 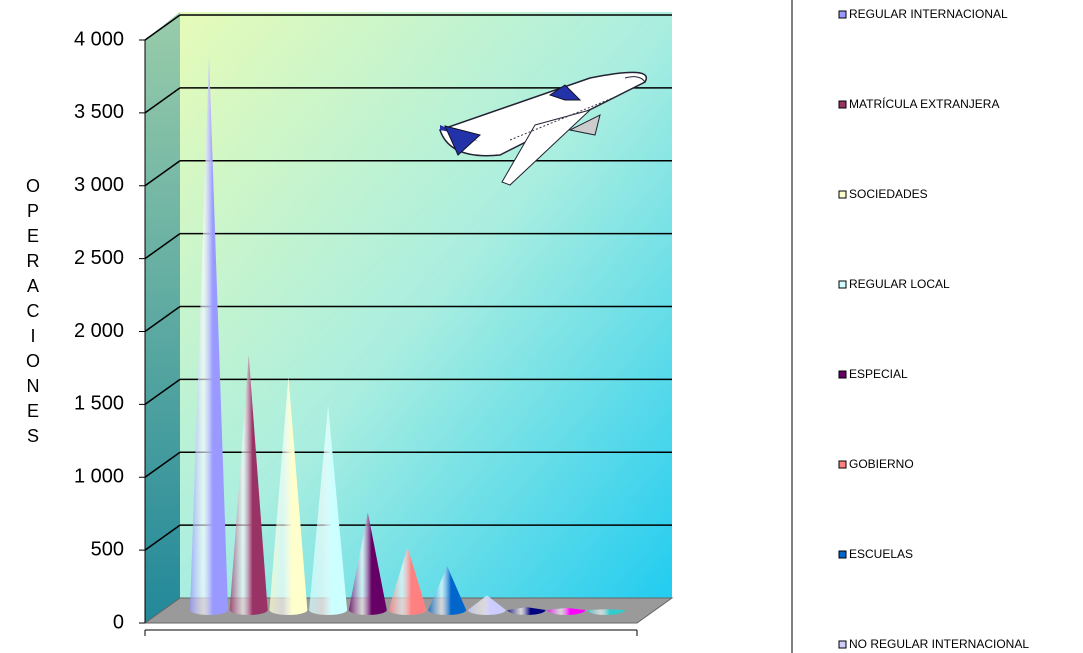 What do you see at coordinates (99, 404) in the screenshot?
I see `y-tick-label: 1 500` at bounding box center [99, 404].